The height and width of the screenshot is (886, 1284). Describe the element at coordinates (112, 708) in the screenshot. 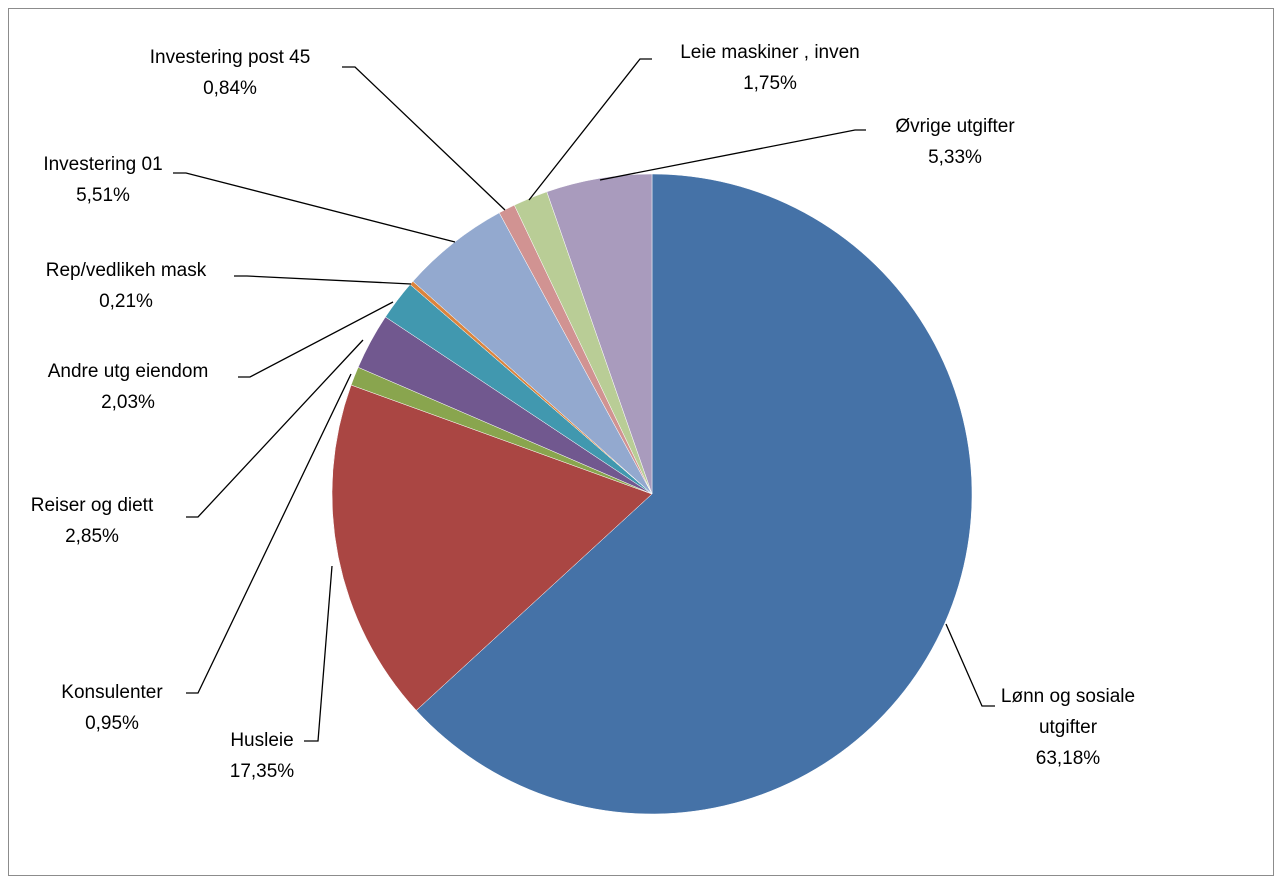

I see `data-label-konsulenter: Konsulenter 0,95%` at that location.